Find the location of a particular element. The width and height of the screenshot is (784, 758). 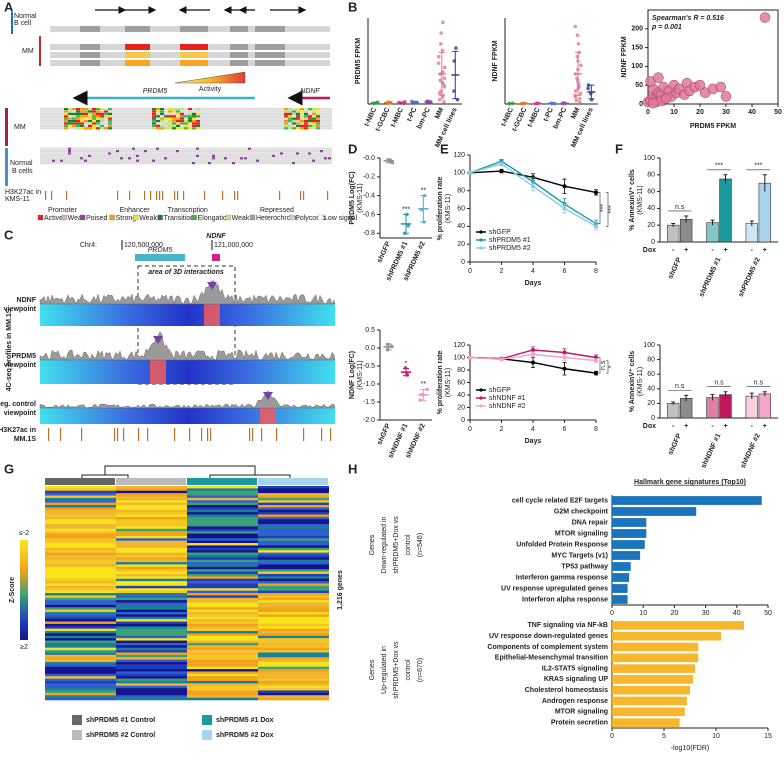

y-tick-label: 0.5 is located at coordinates (370, 330).